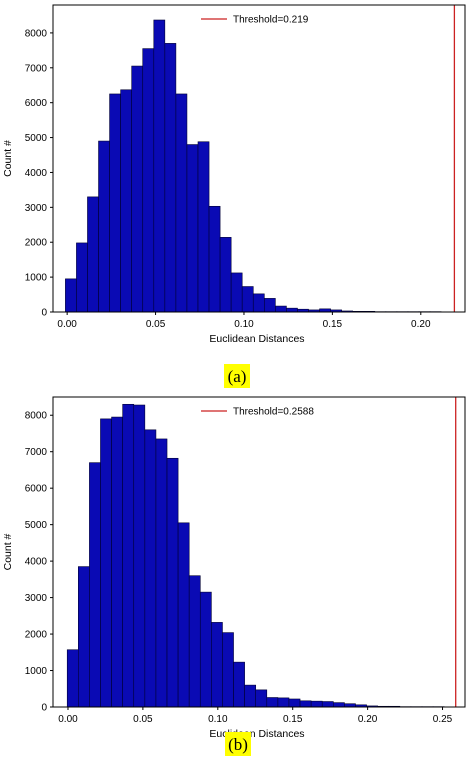  What do you see at coordinates (271, 20) in the screenshot?
I see `legend-label: Threshold=0.219` at bounding box center [271, 20].